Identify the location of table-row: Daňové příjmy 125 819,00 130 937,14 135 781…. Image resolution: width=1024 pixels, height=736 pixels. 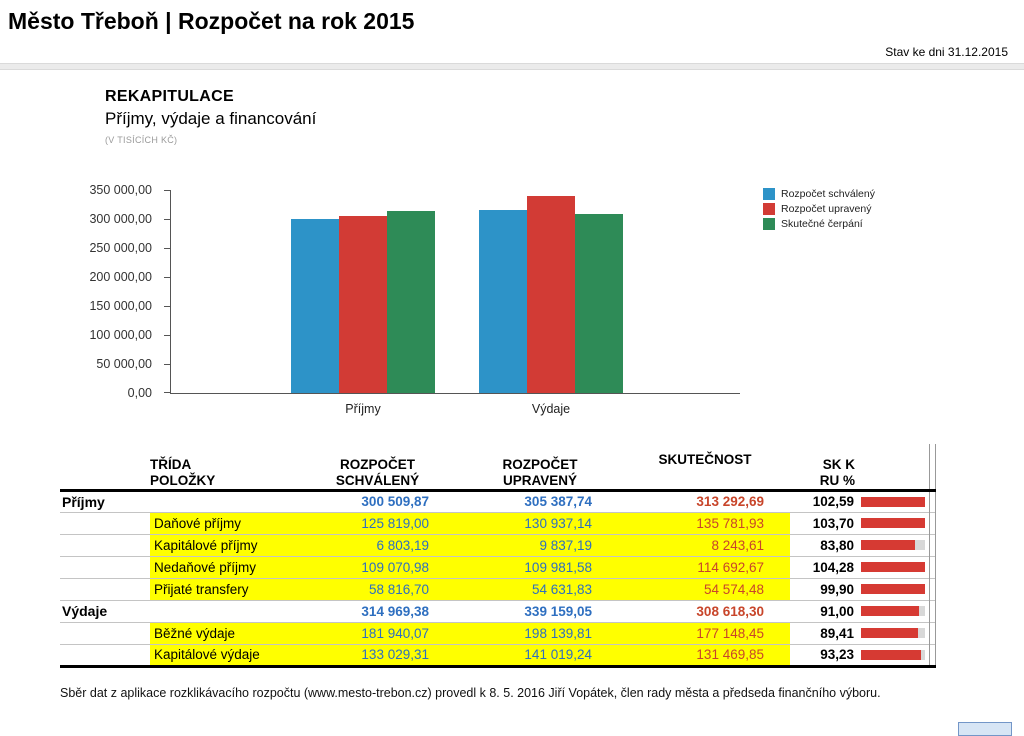
(498, 523).